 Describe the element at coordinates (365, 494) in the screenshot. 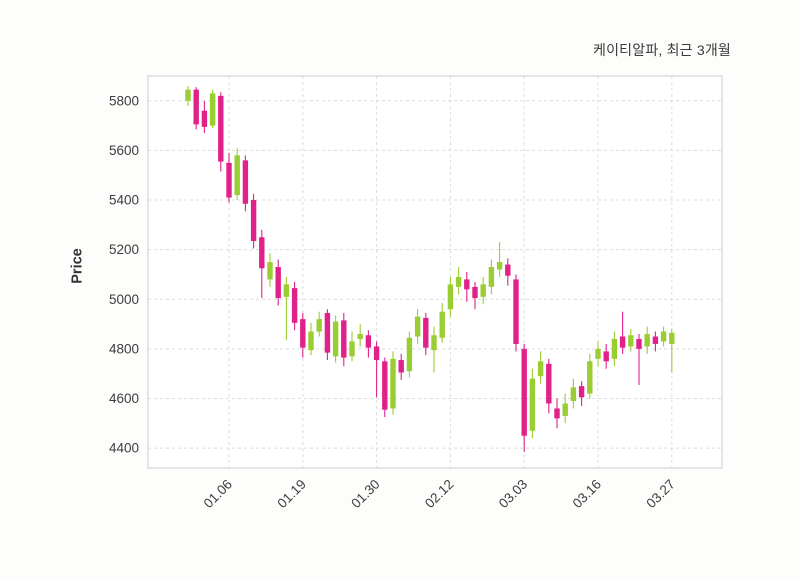

I see `x-tick-label: 01.30` at that location.